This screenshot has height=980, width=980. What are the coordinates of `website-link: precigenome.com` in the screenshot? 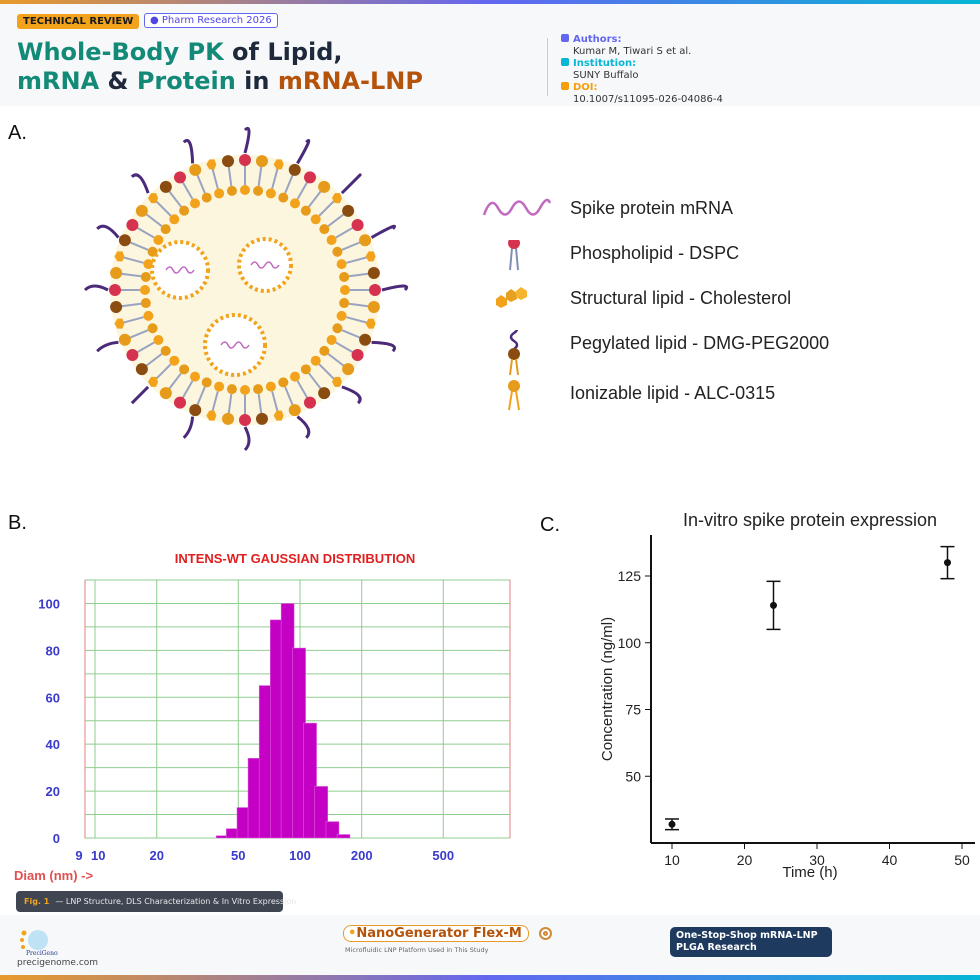 It's located at (58, 963).